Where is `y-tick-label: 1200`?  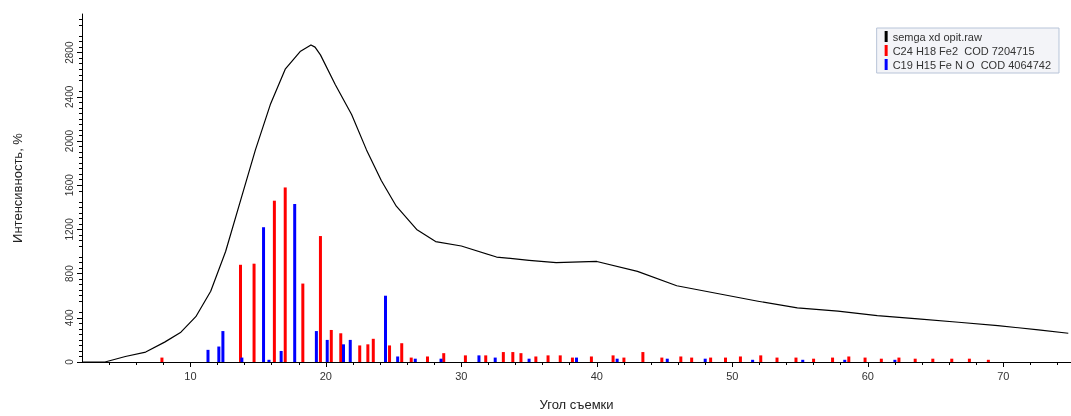 y-tick-label: 1200 is located at coordinates (69, 229).